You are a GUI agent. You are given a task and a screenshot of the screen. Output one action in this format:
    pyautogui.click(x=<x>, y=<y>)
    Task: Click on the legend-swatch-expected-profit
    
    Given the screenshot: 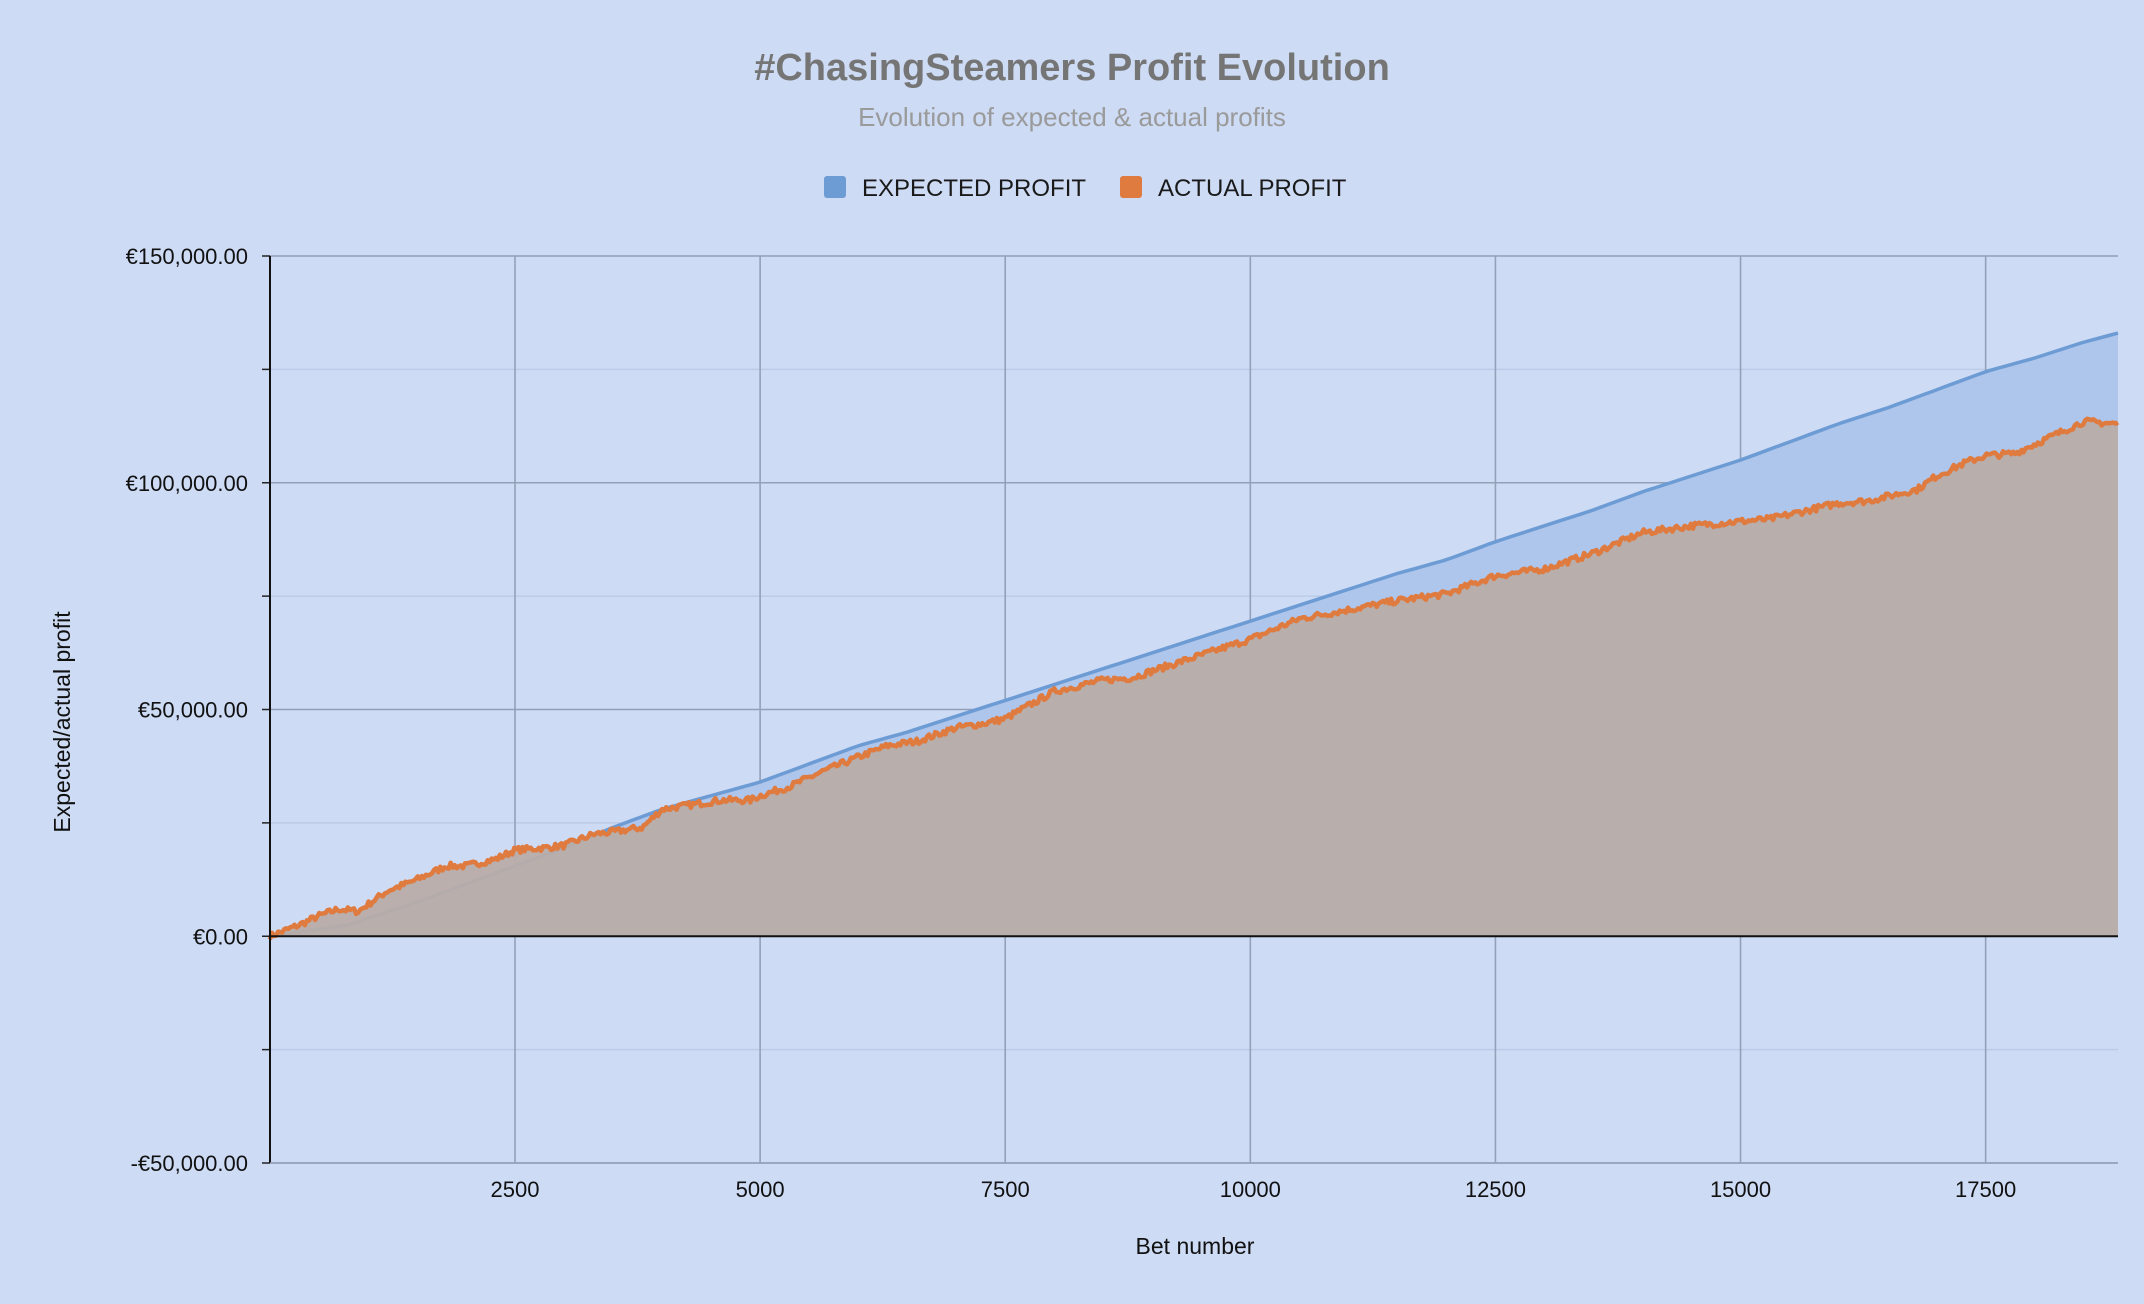 What is the action you would take?
    pyautogui.click(x=835, y=187)
    